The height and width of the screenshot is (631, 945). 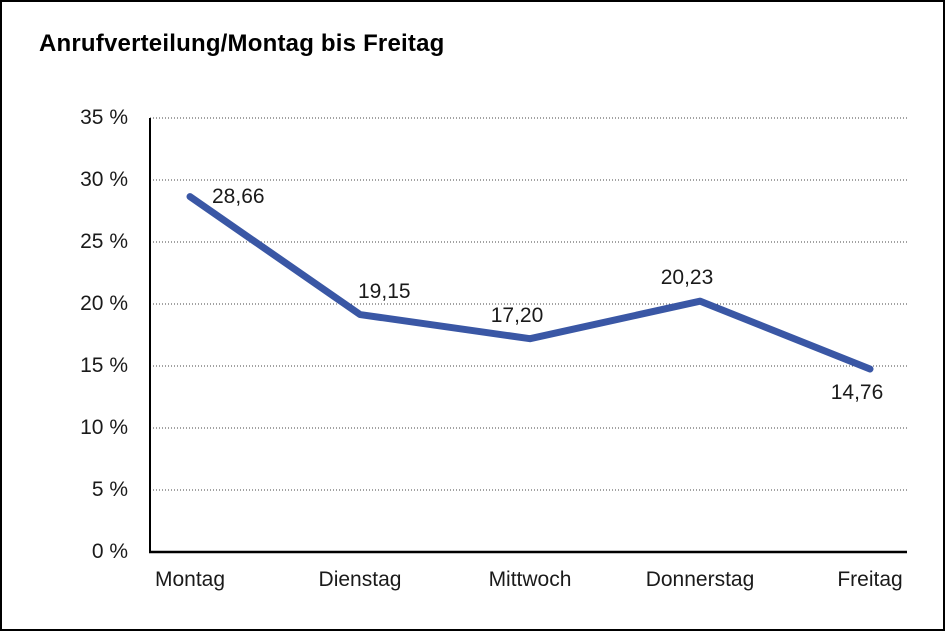 I want to click on y-axis-tick-label: 25 %, so click(x=104, y=241).